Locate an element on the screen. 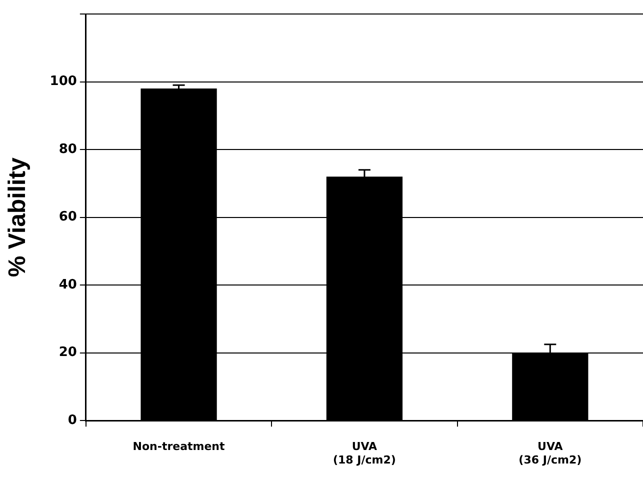  x-tick-label: Non-treatment is located at coordinates (178, 447).